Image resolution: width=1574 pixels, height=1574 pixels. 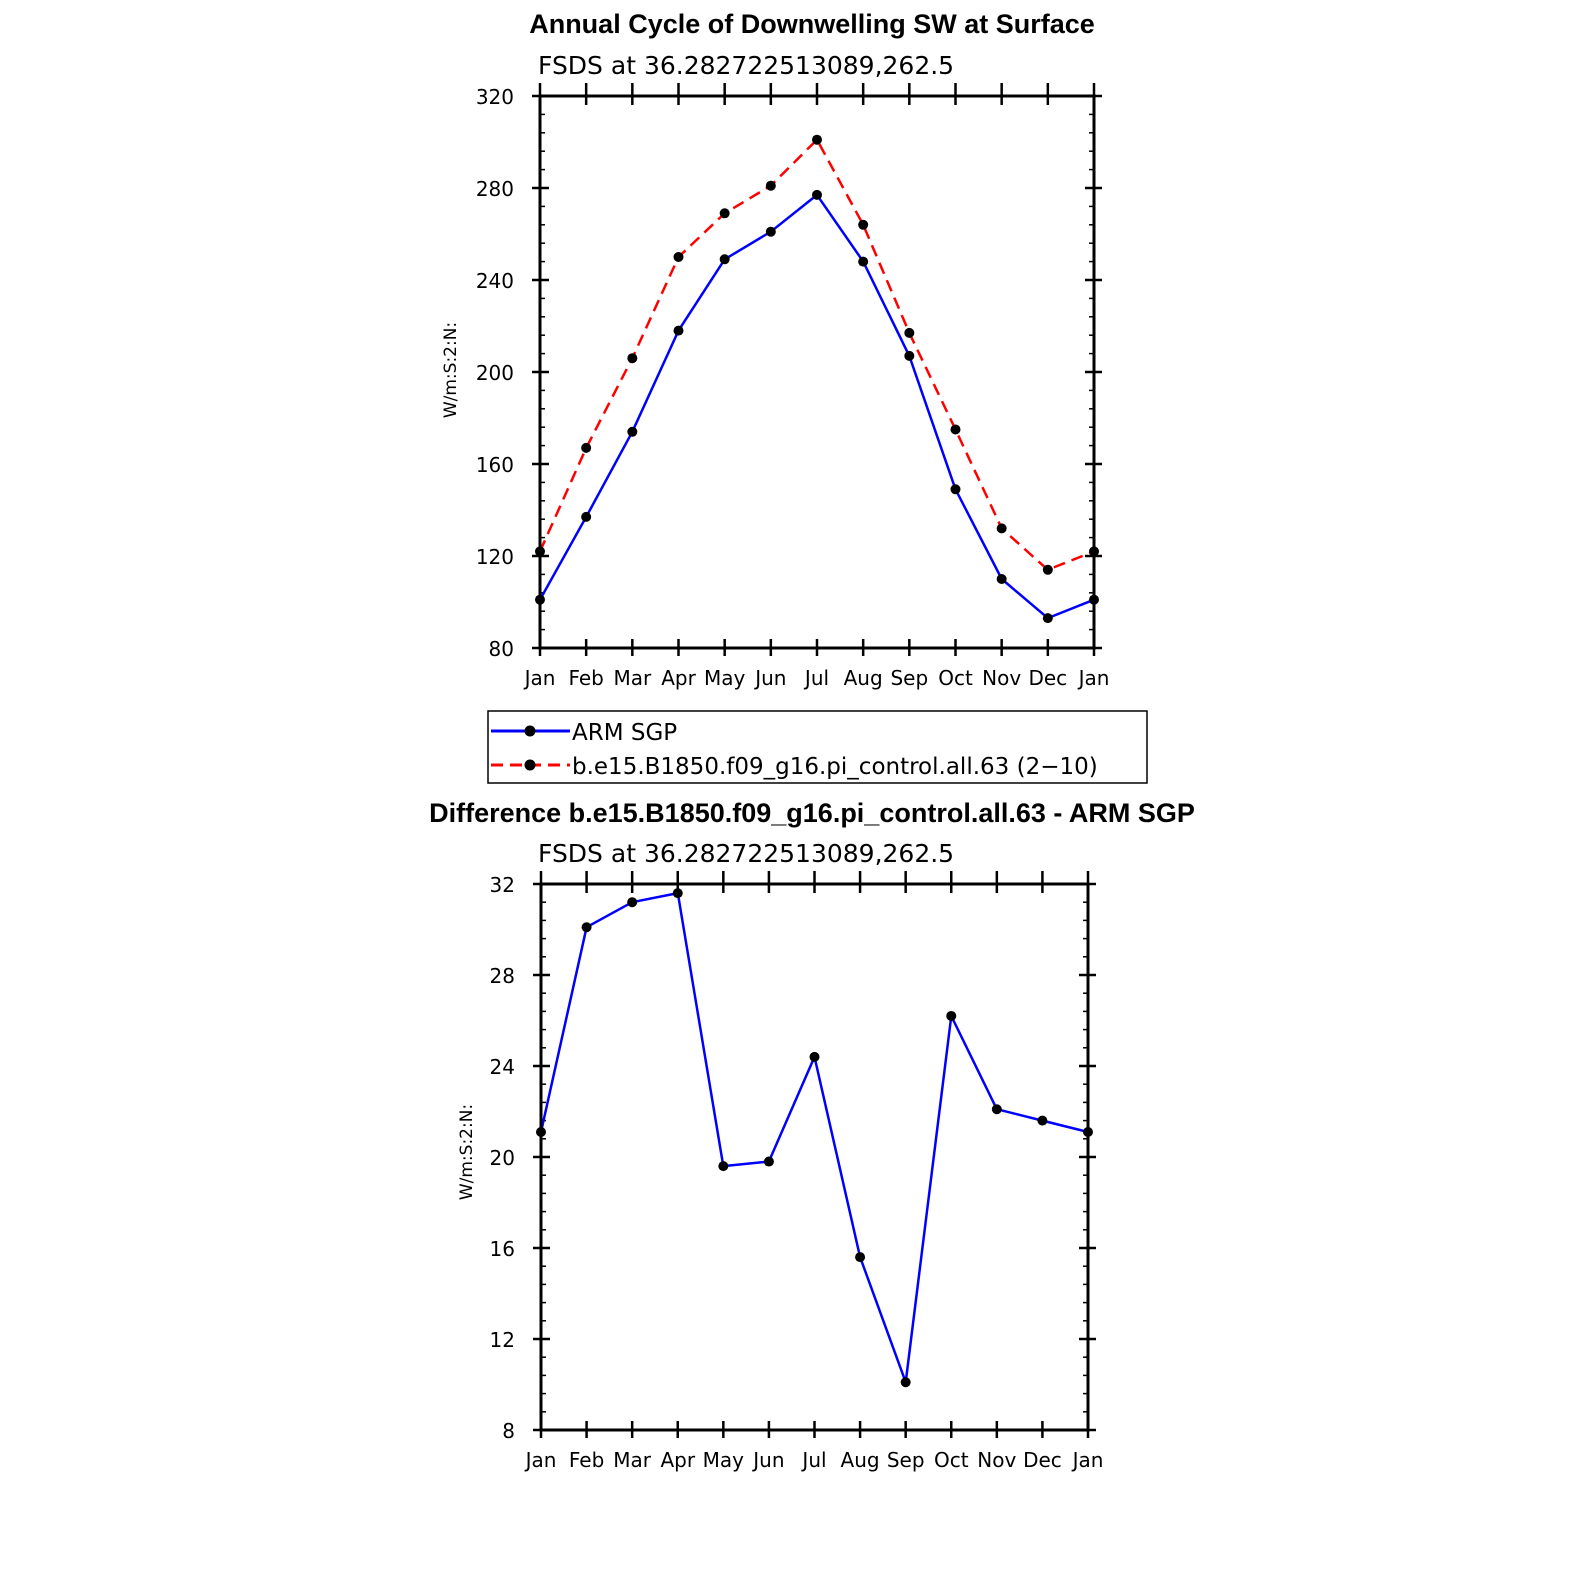 I want to click on legend-marker-model, so click(x=530, y=765).